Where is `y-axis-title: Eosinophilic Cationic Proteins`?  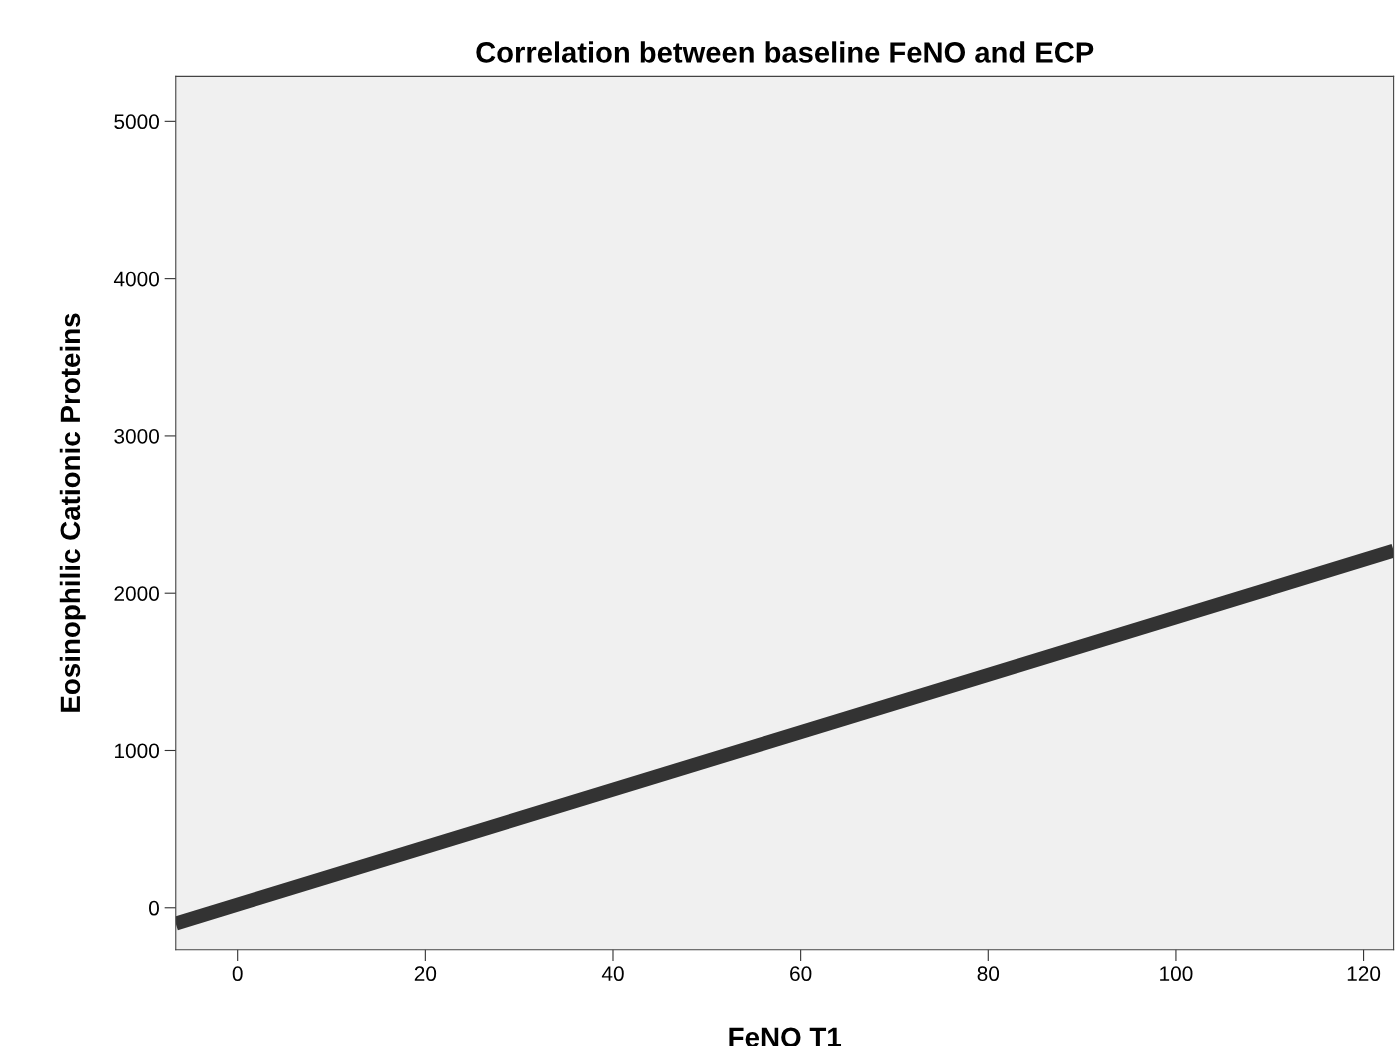
y-axis-title: Eosinophilic Cationic Proteins is located at coordinates (72, 512).